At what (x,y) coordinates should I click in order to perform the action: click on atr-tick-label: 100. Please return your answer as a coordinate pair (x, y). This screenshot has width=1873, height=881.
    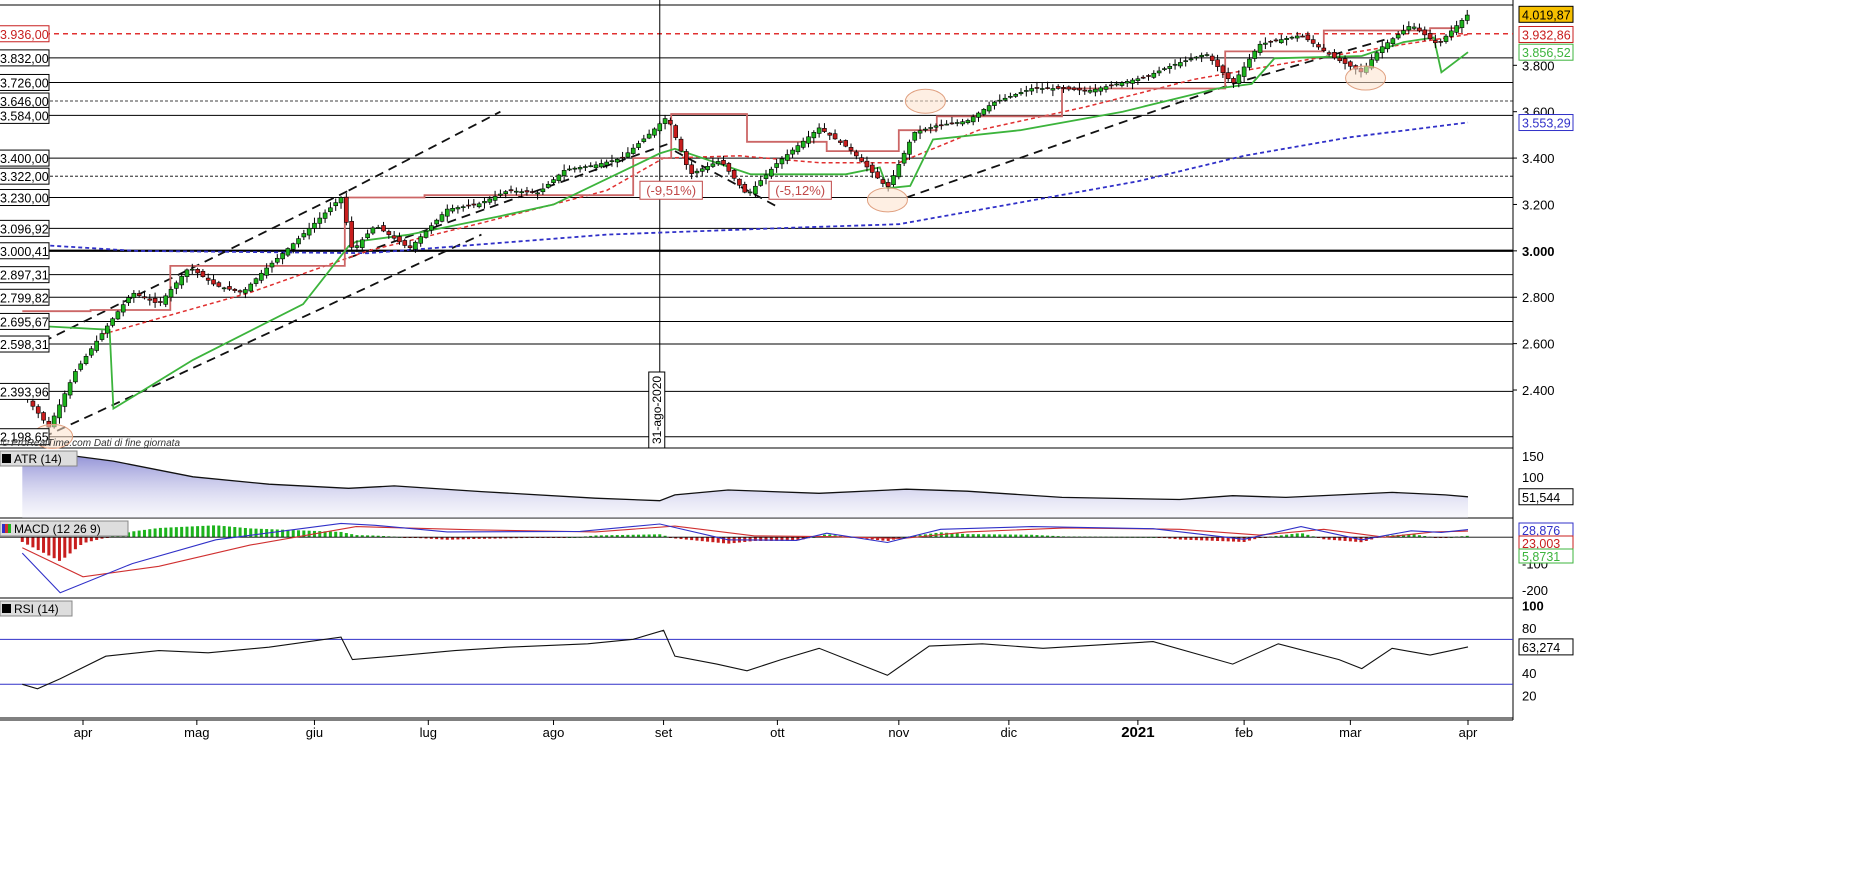
    Looking at the image, I should click on (1533, 477).